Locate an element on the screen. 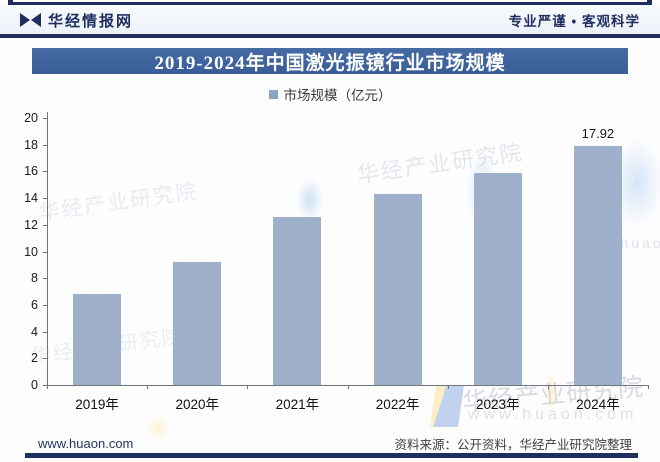  brand-name: 华经情报网 is located at coordinates (91, 21).